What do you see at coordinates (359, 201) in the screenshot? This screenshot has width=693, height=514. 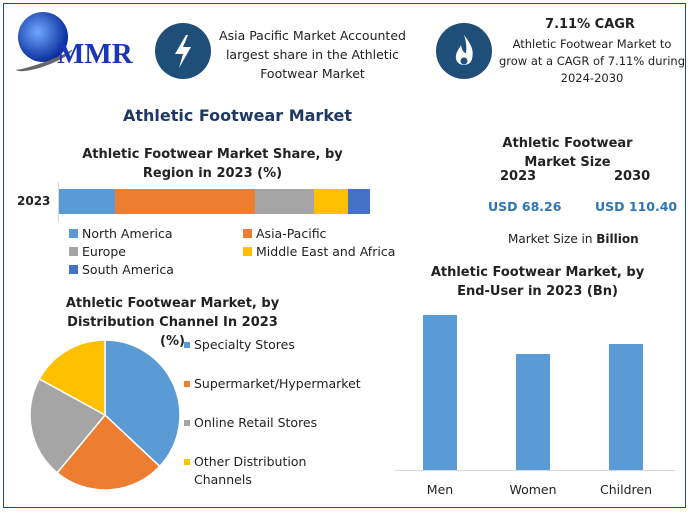 I see `bar-segment-south-america` at bounding box center [359, 201].